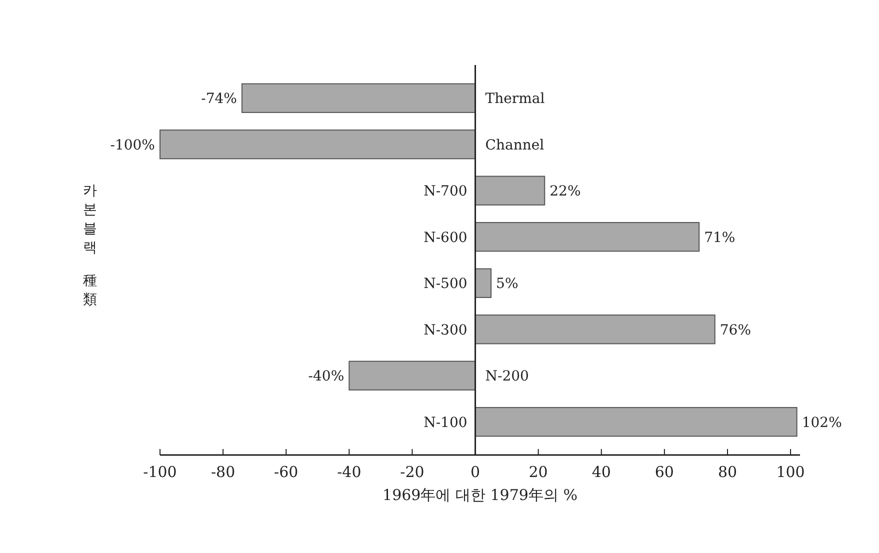 The image size is (879, 553). What do you see at coordinates (735, 330) in the screenshot?
I see `data-label: 76%` at bounding box center [735, 330].